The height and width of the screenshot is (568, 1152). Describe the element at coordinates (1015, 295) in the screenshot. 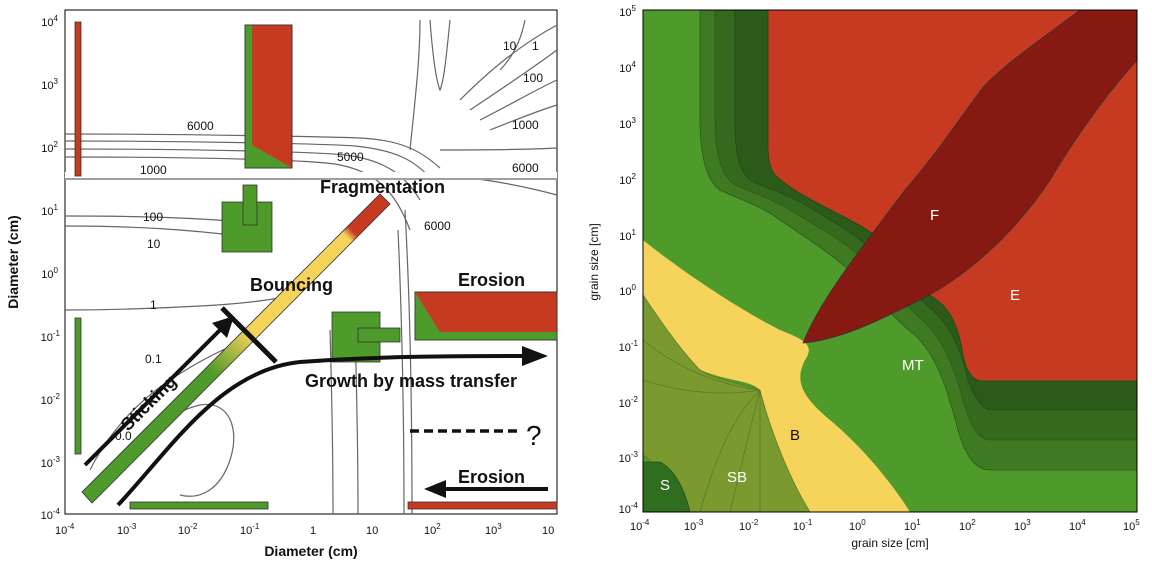

I see `label-E: E` at that location.